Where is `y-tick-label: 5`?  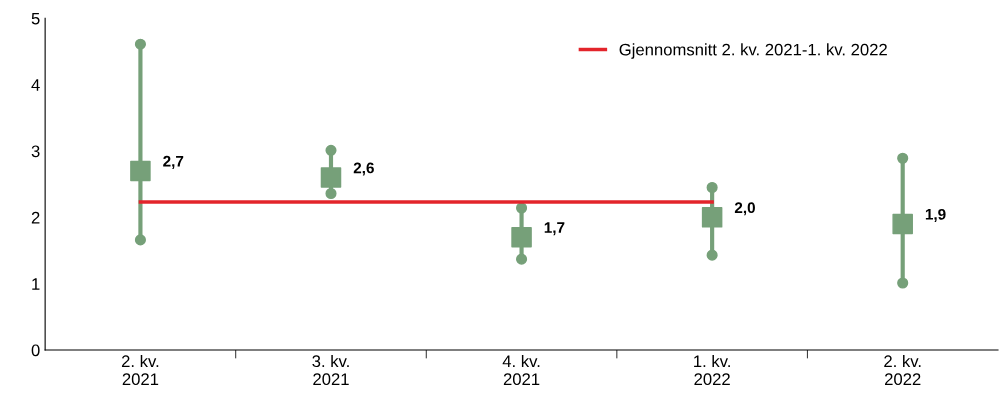
y-tick-label: 5 is located at coordinates (35, 18).